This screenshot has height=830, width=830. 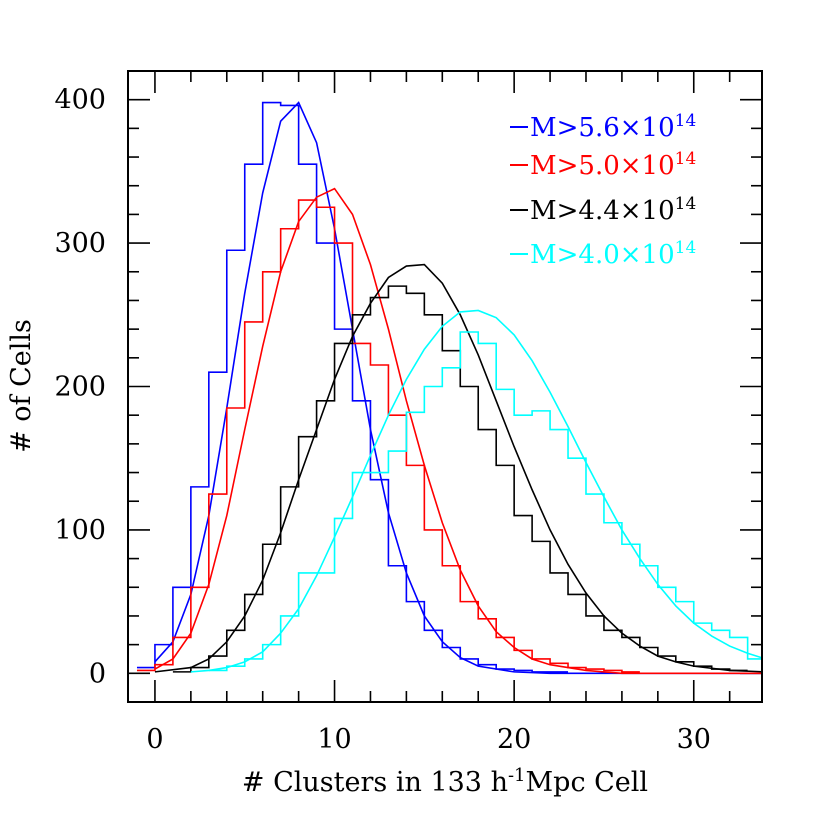 What do you see at coordinates (613, 210) in the screenshot?
I see `legend-label: M>4.4×1014` at bounding box center [613, 210].